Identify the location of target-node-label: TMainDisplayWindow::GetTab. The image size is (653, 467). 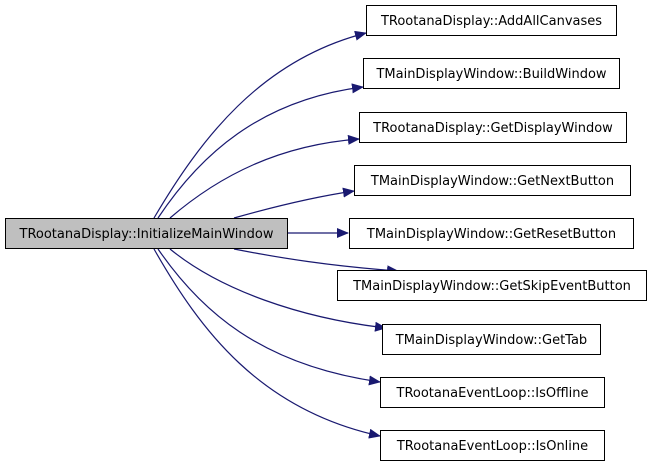
(491, 340).